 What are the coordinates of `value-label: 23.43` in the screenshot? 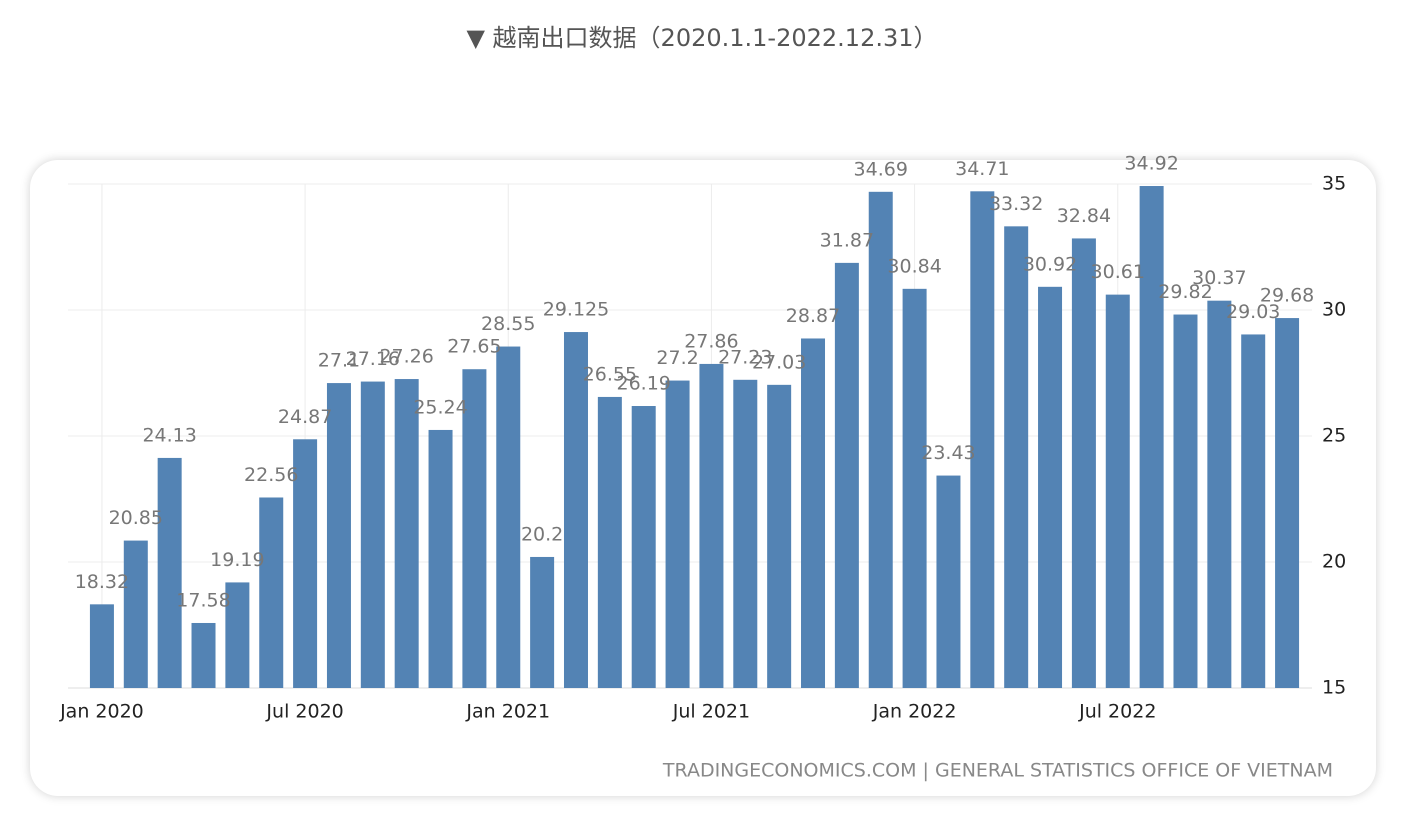 It's located at (948, 453).